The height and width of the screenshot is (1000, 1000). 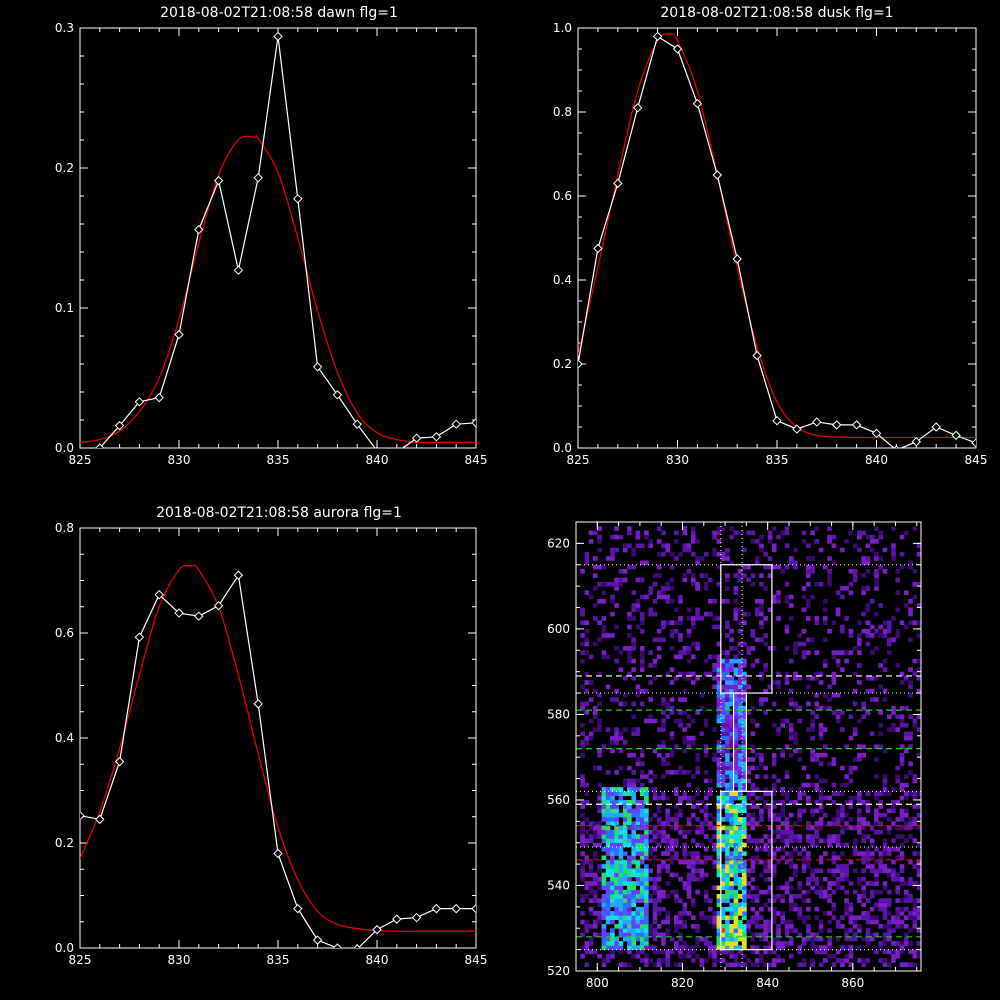 What do you see at coordinates (677, 460) in the screenshot?
I see `dusk-xtick-label: 830` at bounding box center [677, 460].